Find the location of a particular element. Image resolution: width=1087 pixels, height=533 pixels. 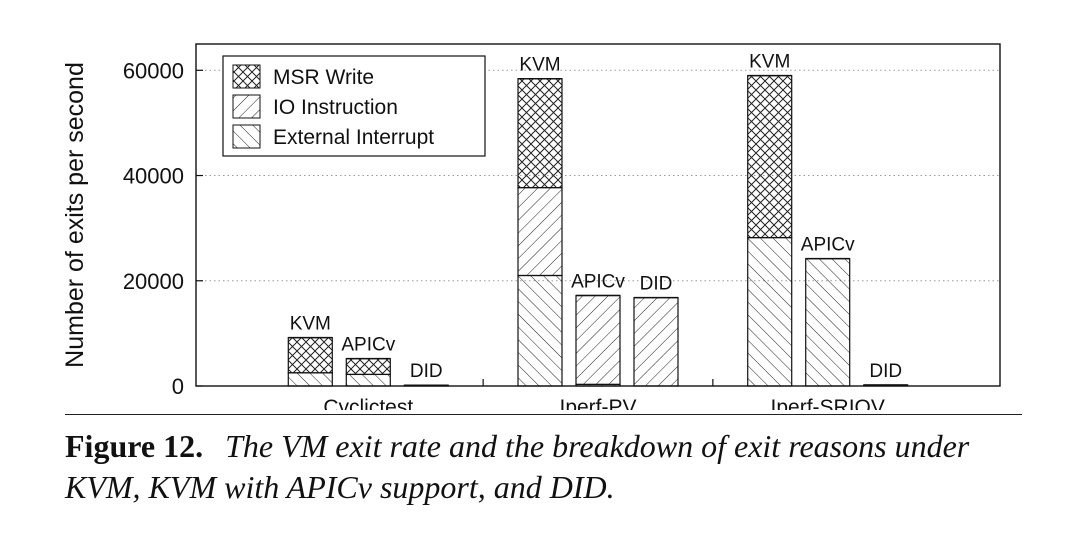

legend-label: External Interrupt is located at coordinates (353, 137).